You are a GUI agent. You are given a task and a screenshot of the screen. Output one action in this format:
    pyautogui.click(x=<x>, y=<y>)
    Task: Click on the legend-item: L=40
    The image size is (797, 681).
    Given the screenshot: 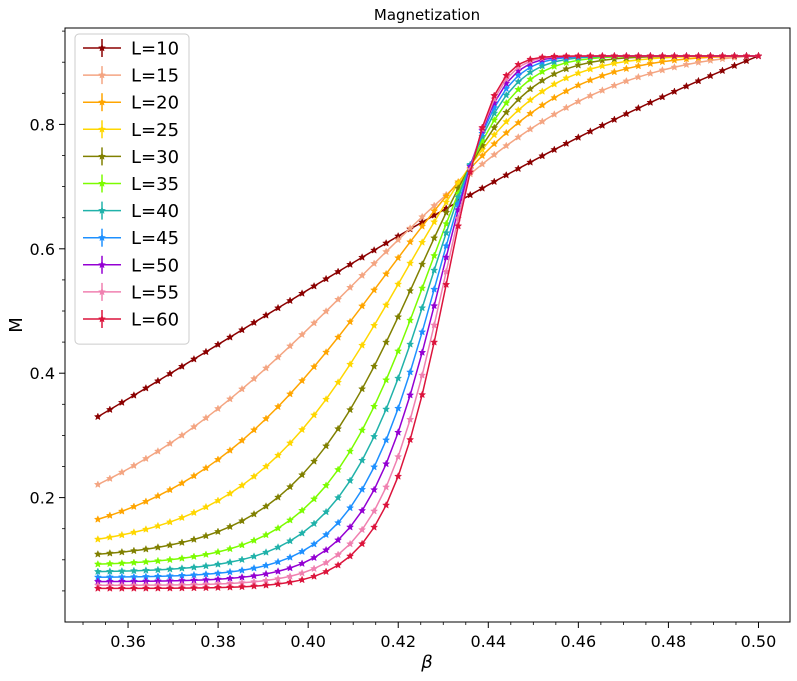 What is the action you would take?
    pyautogui.click(x=131, y=211)
    